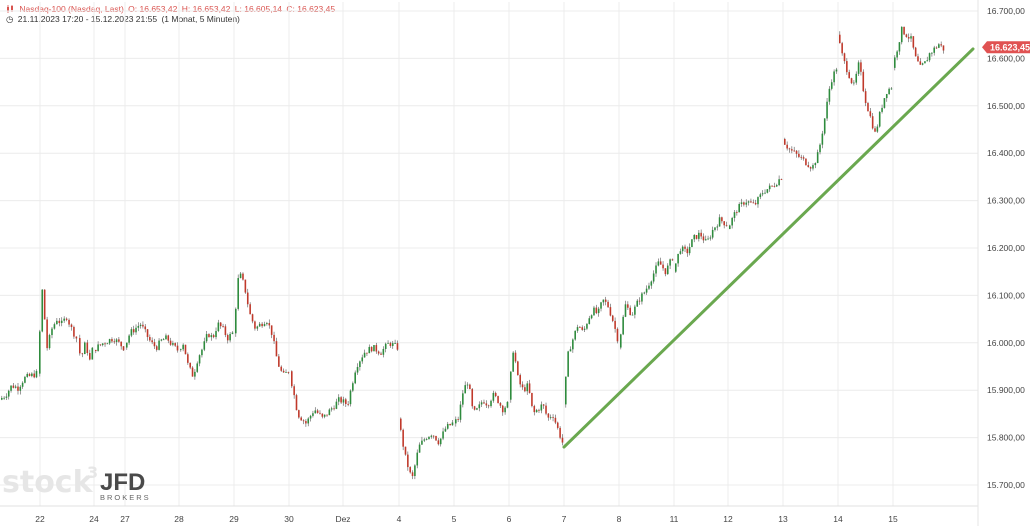 Image resolution: width=1030 pixels, height=526 pixels. I want to click on interval-label: (1 Monat, 5 Minuten), so click(200, 19).